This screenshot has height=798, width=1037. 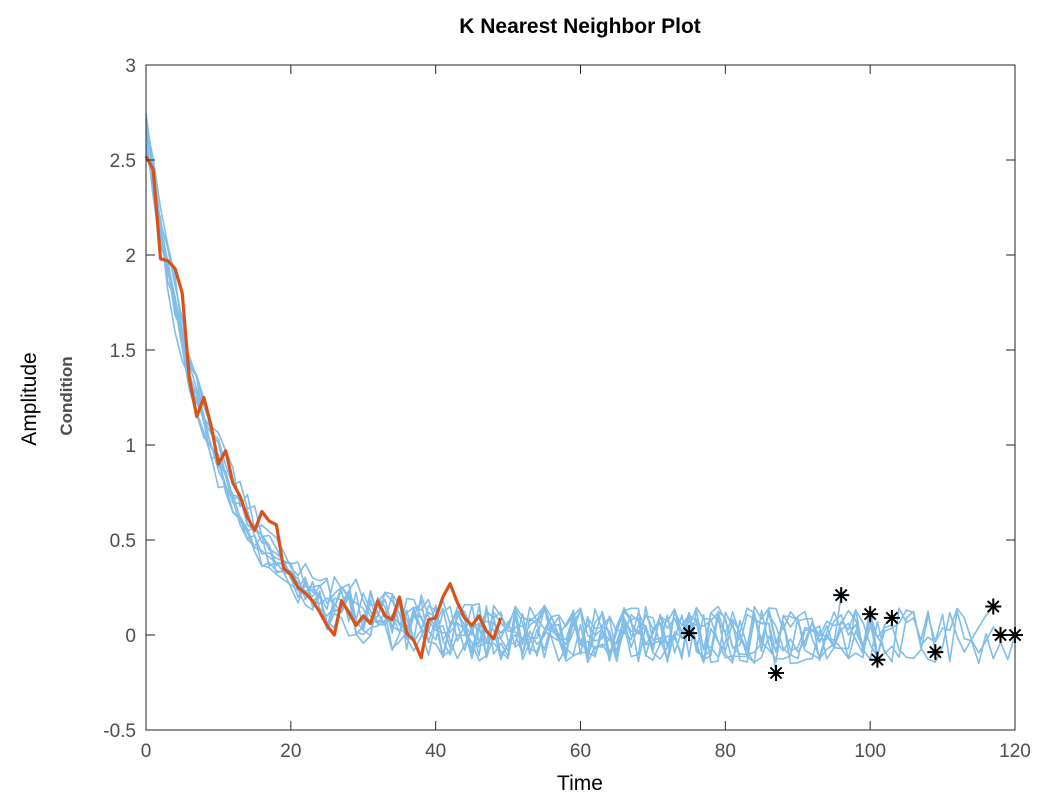 What do you see at coordinates (119, 731) in the screenshot?
I see `y-tick-label: -0.5` at bounding box center [119, 731].